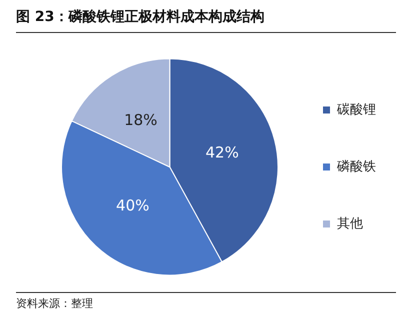  Describe the element at coordinates (350, 224) in the screenshot. I see `legend-label: 其他` at that location.